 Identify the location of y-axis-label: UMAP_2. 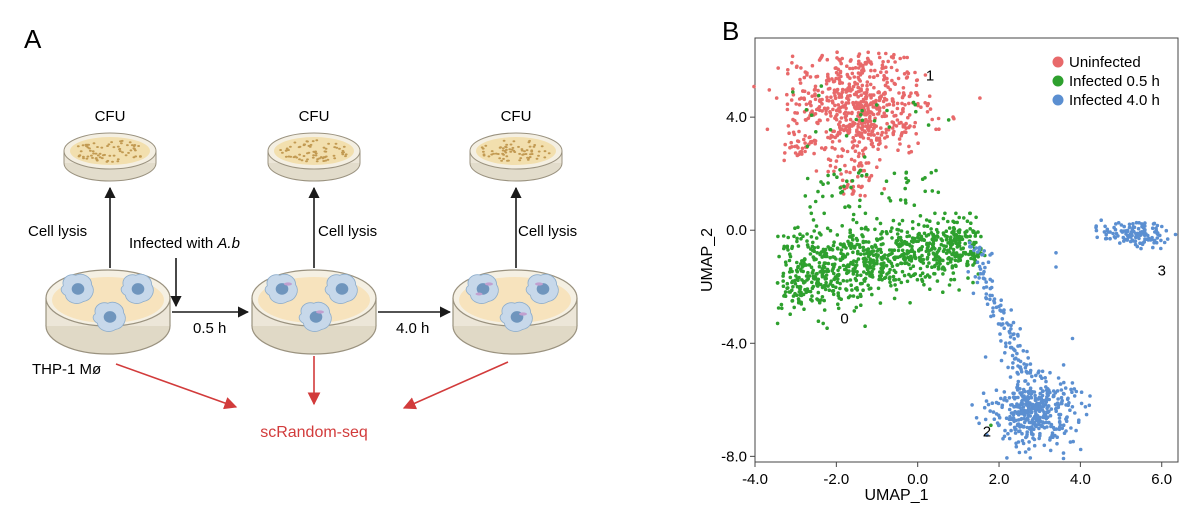
(707, 260).